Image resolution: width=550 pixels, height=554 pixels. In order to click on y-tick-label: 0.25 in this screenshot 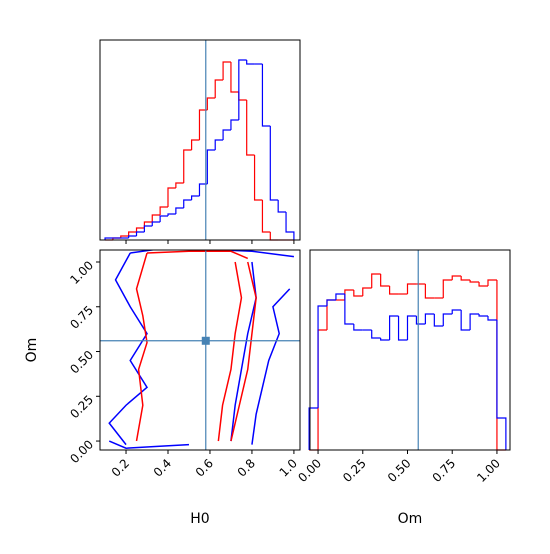, I will do `click(81, 407)`.